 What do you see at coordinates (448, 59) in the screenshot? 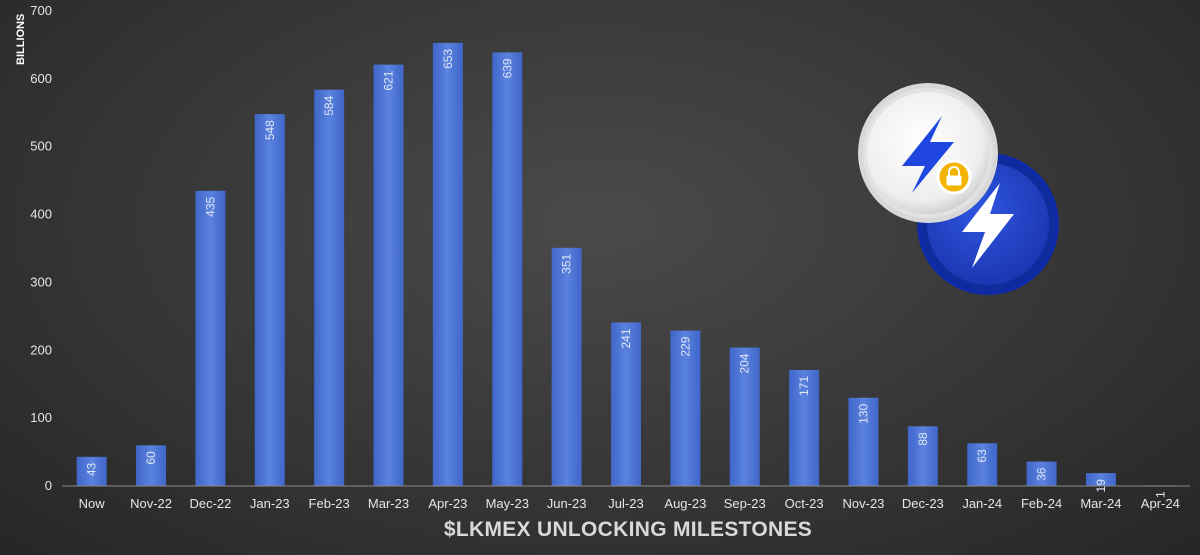
I see `data-label: 653` at bounding box center [448, 59].